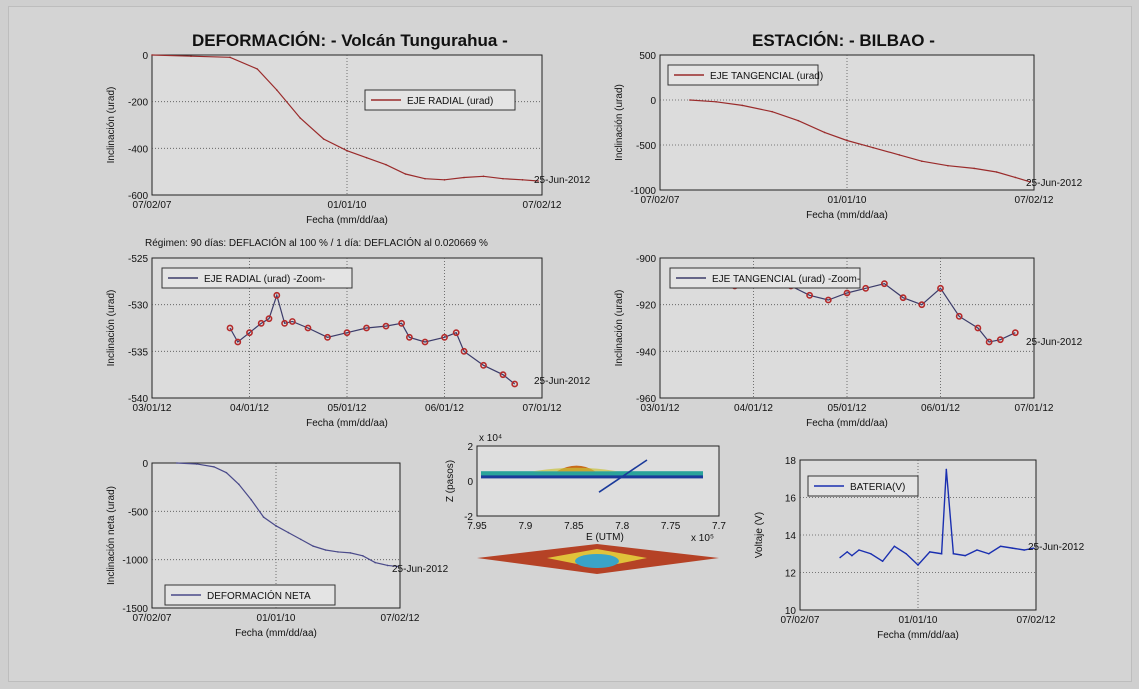 This screenshot has height=689, width=1139. What do you see at coordinates (259, 595) in the screenshot?
I see `legend-label: DEFORMACIÓN NETA` at bounding box center [259, 595].